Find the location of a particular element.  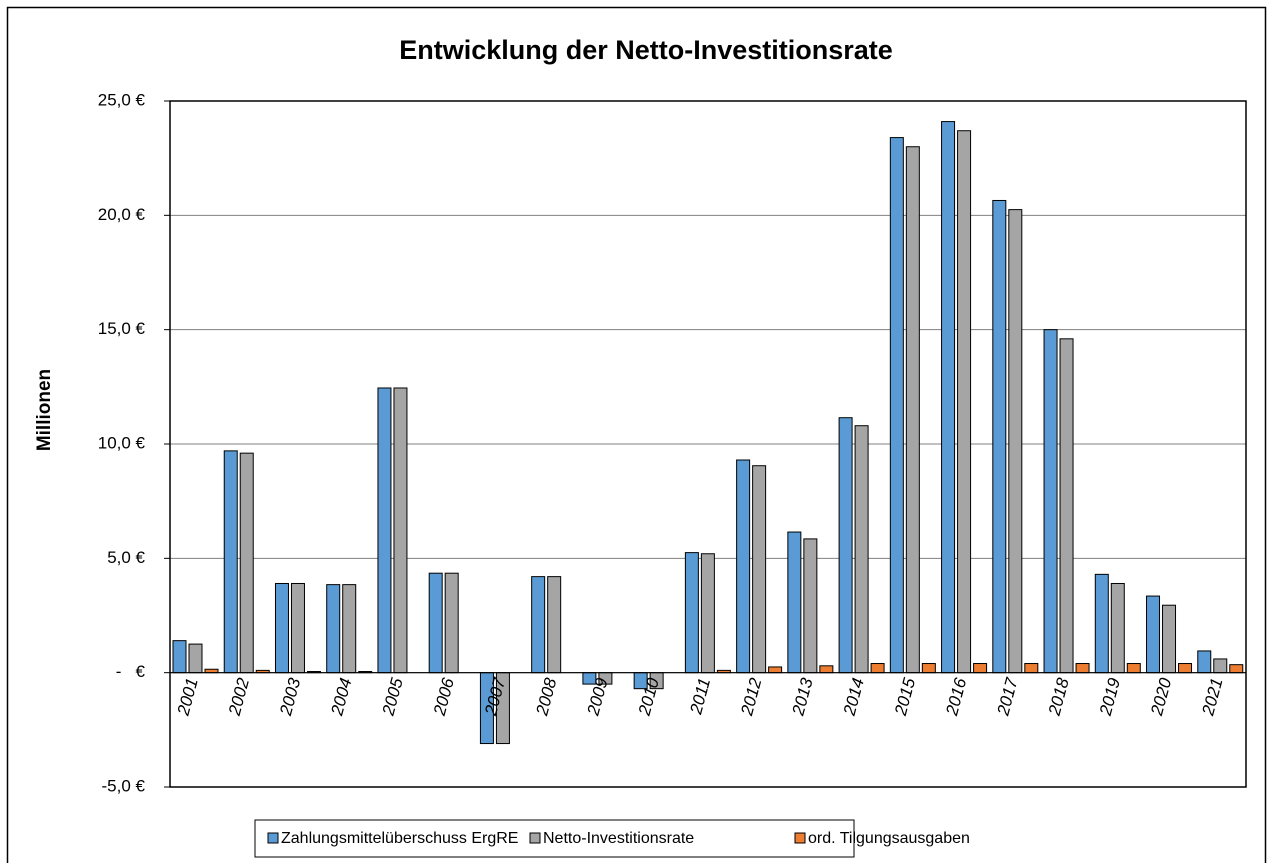

legend-label: Zahlungsmittelüberschuss ErgRE is located at coordinates (399, 838).